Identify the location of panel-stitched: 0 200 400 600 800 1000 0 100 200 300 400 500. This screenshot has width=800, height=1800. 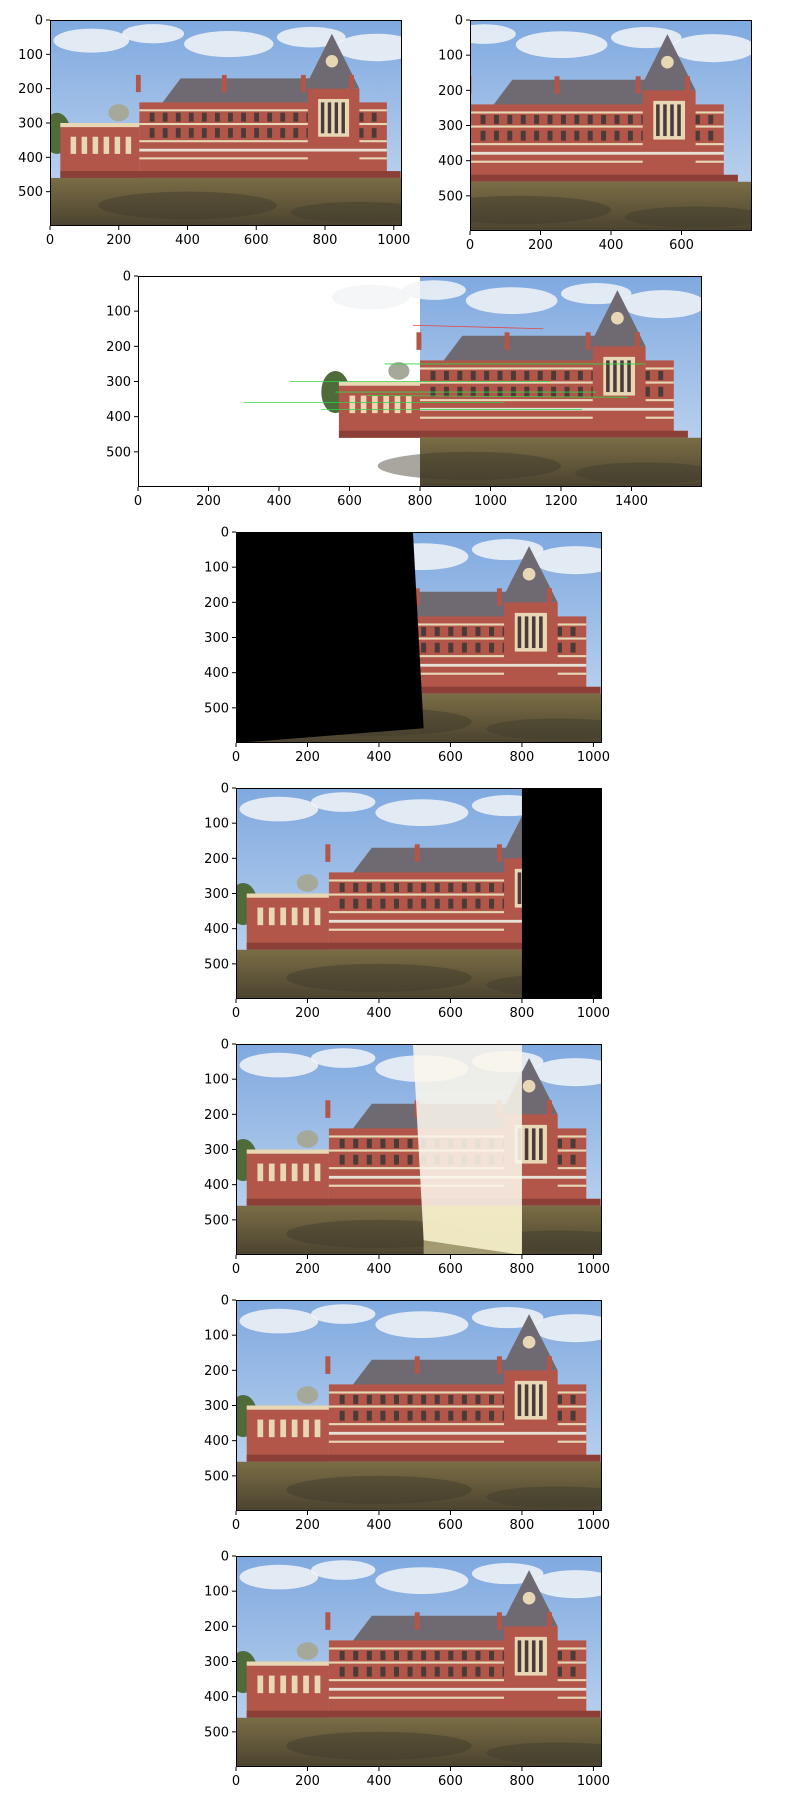
(407, 1414).